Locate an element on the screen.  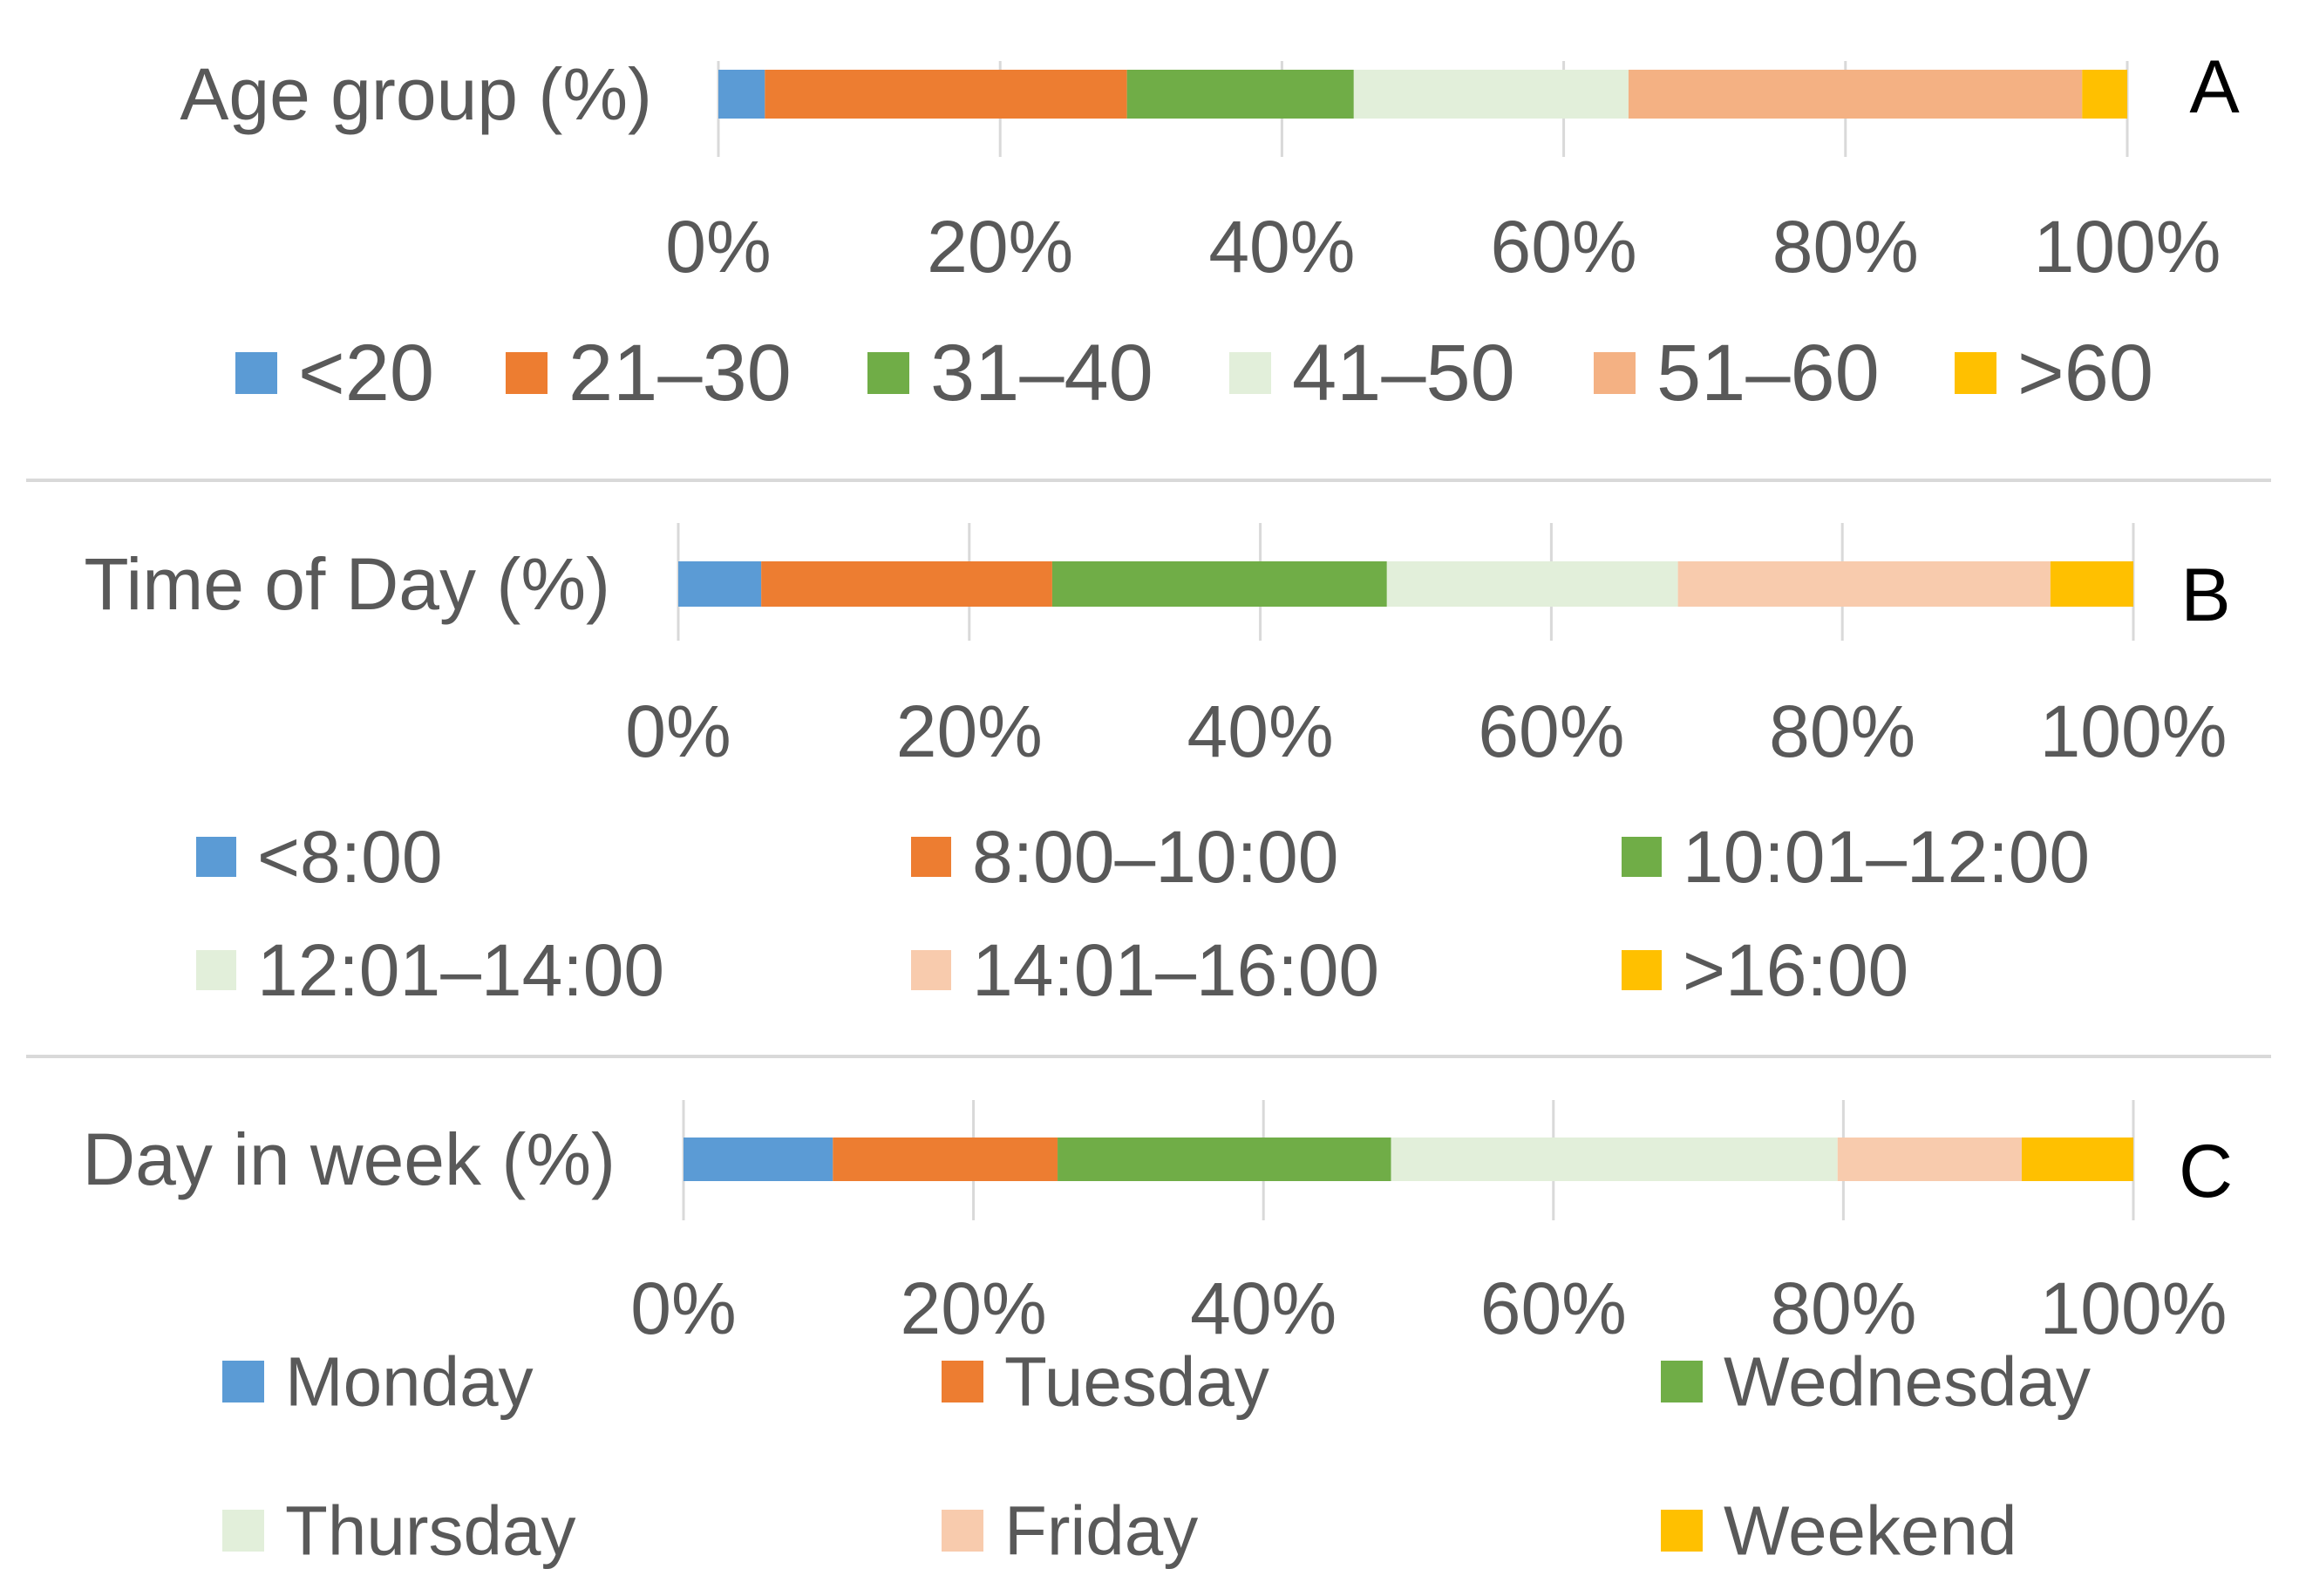
legend-label: <20 is located at coordinates (366, 373).